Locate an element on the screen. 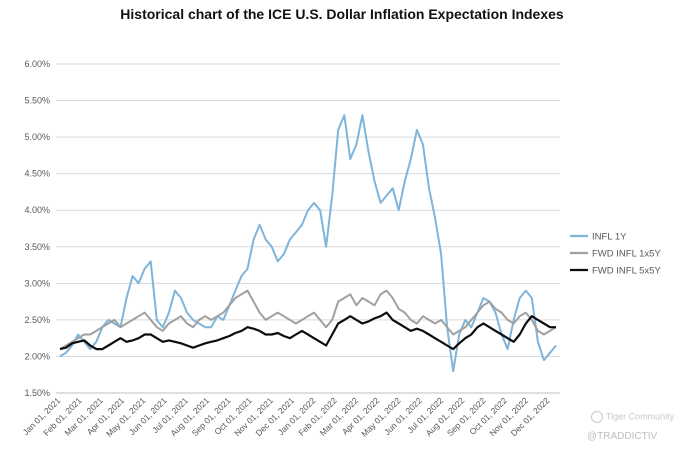  legend-label-2: FWD INFL 5x5Y is located at coordinates (626, 271).